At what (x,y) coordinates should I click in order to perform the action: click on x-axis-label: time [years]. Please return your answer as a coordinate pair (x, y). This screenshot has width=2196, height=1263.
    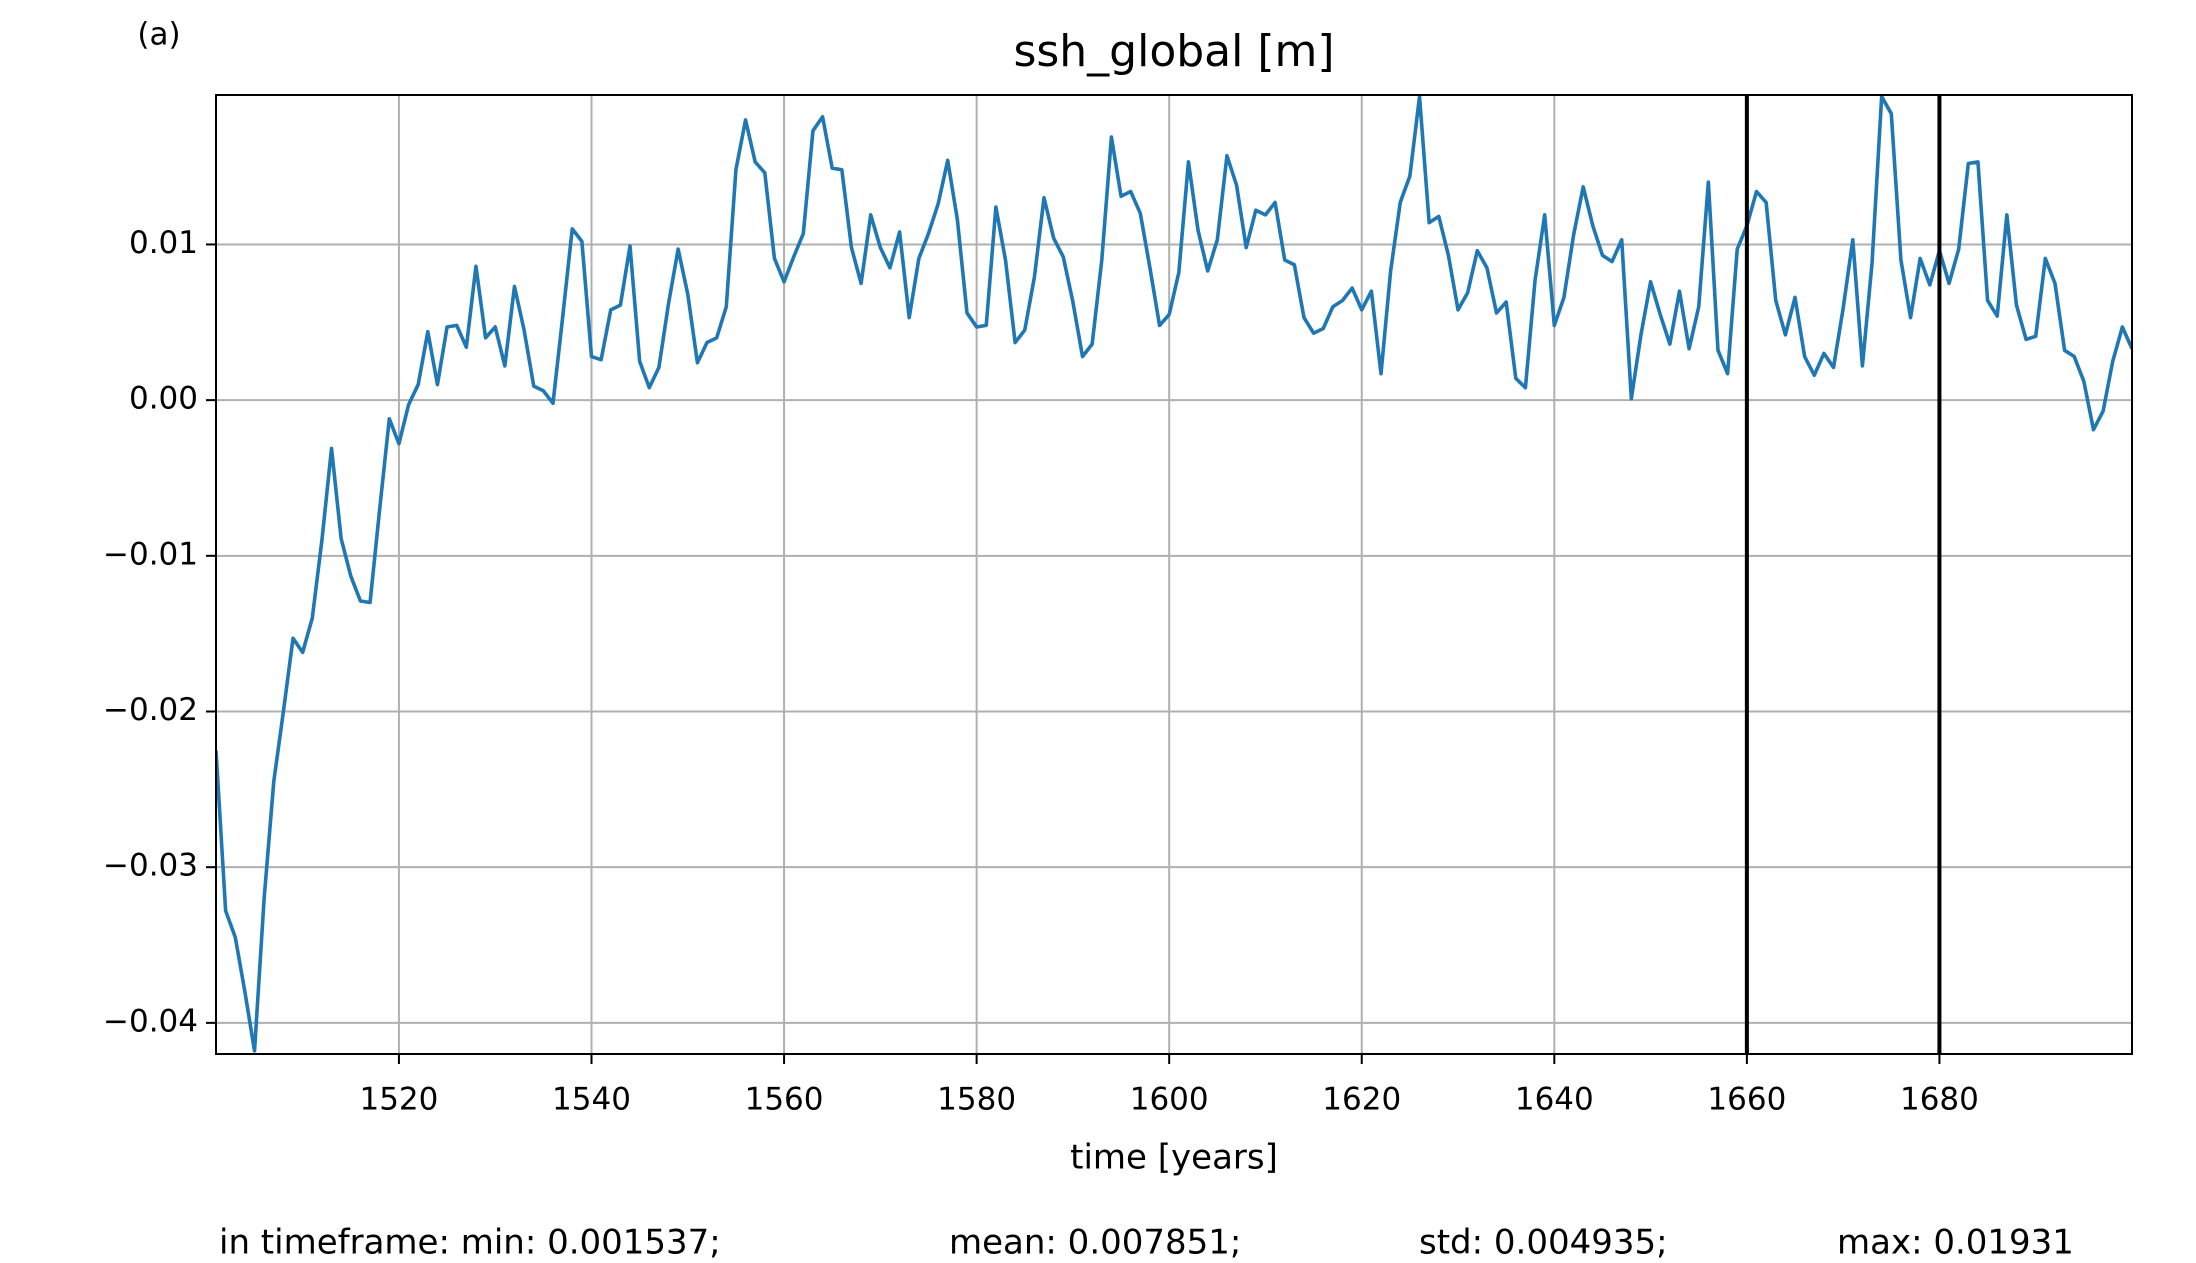
    Looking at the image, I should click on (1174, 1158).